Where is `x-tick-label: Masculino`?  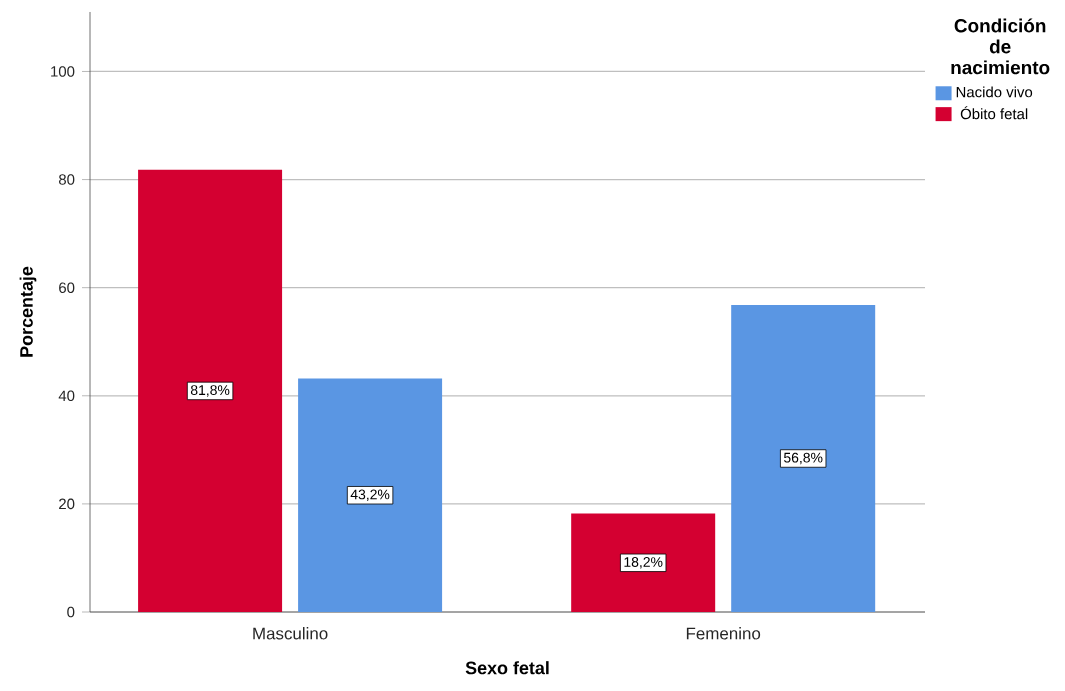
x-tick-label: Masculino is located at coordinates (290, 633).